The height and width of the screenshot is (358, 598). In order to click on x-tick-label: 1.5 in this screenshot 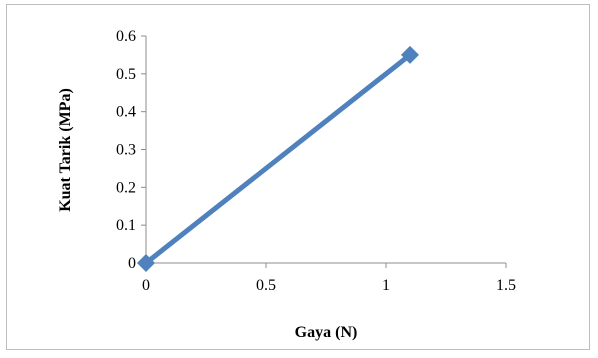, I will do `click(506, 285)`.